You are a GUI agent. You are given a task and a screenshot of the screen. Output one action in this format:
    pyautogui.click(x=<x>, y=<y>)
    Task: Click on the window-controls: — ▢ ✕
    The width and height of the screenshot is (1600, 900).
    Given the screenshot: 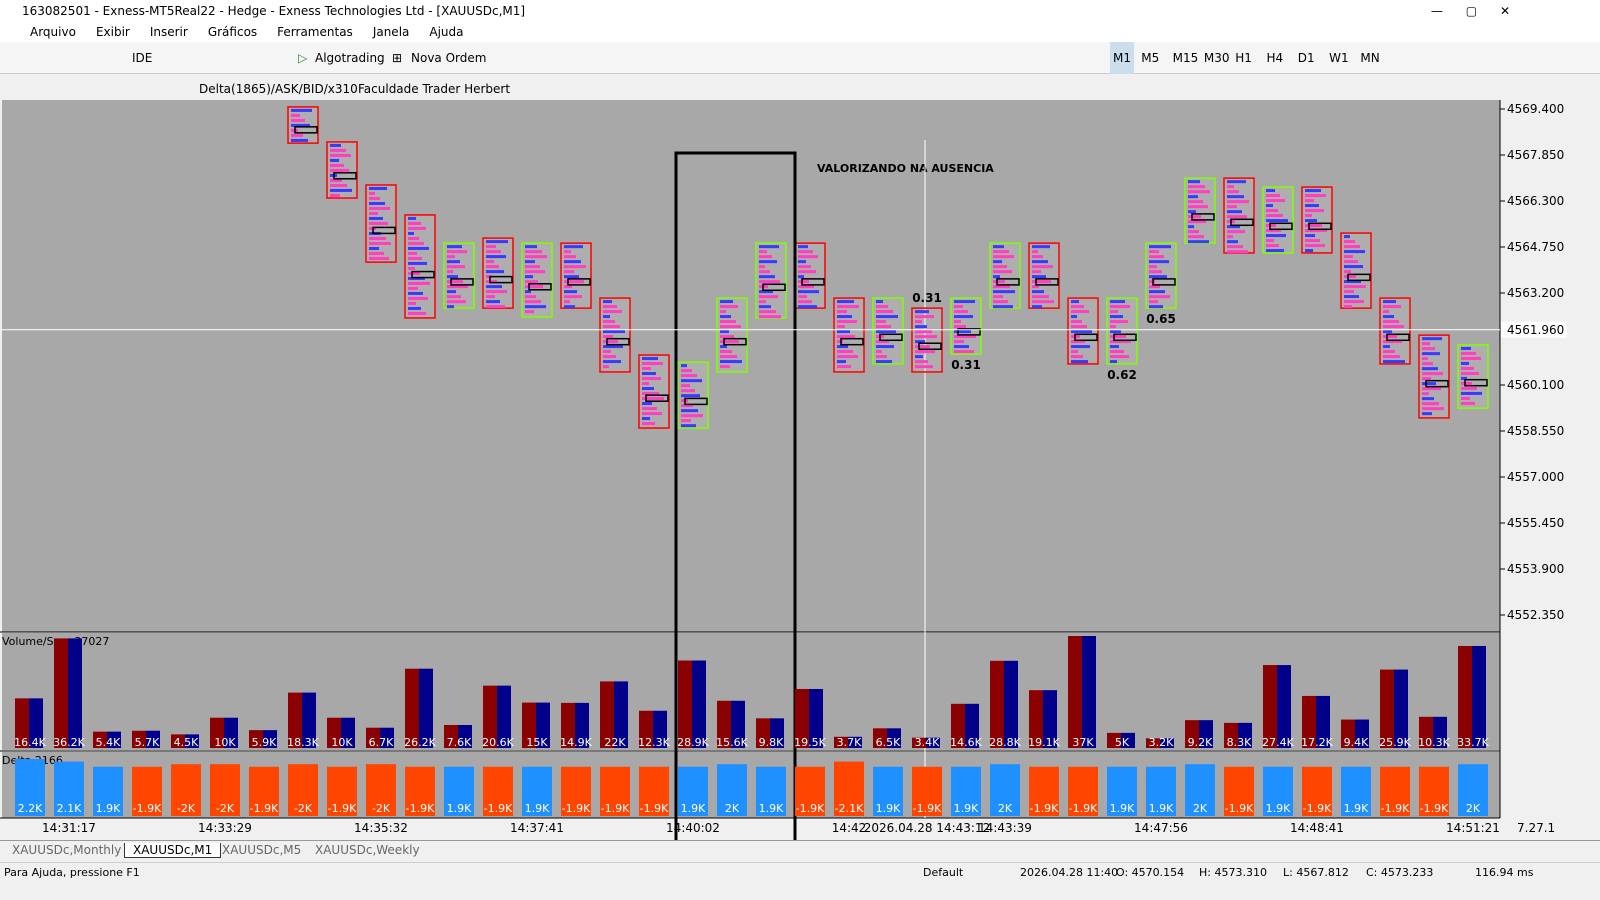 What is the action you would take?
    pyautogui.click(x=1470, y=11)
    